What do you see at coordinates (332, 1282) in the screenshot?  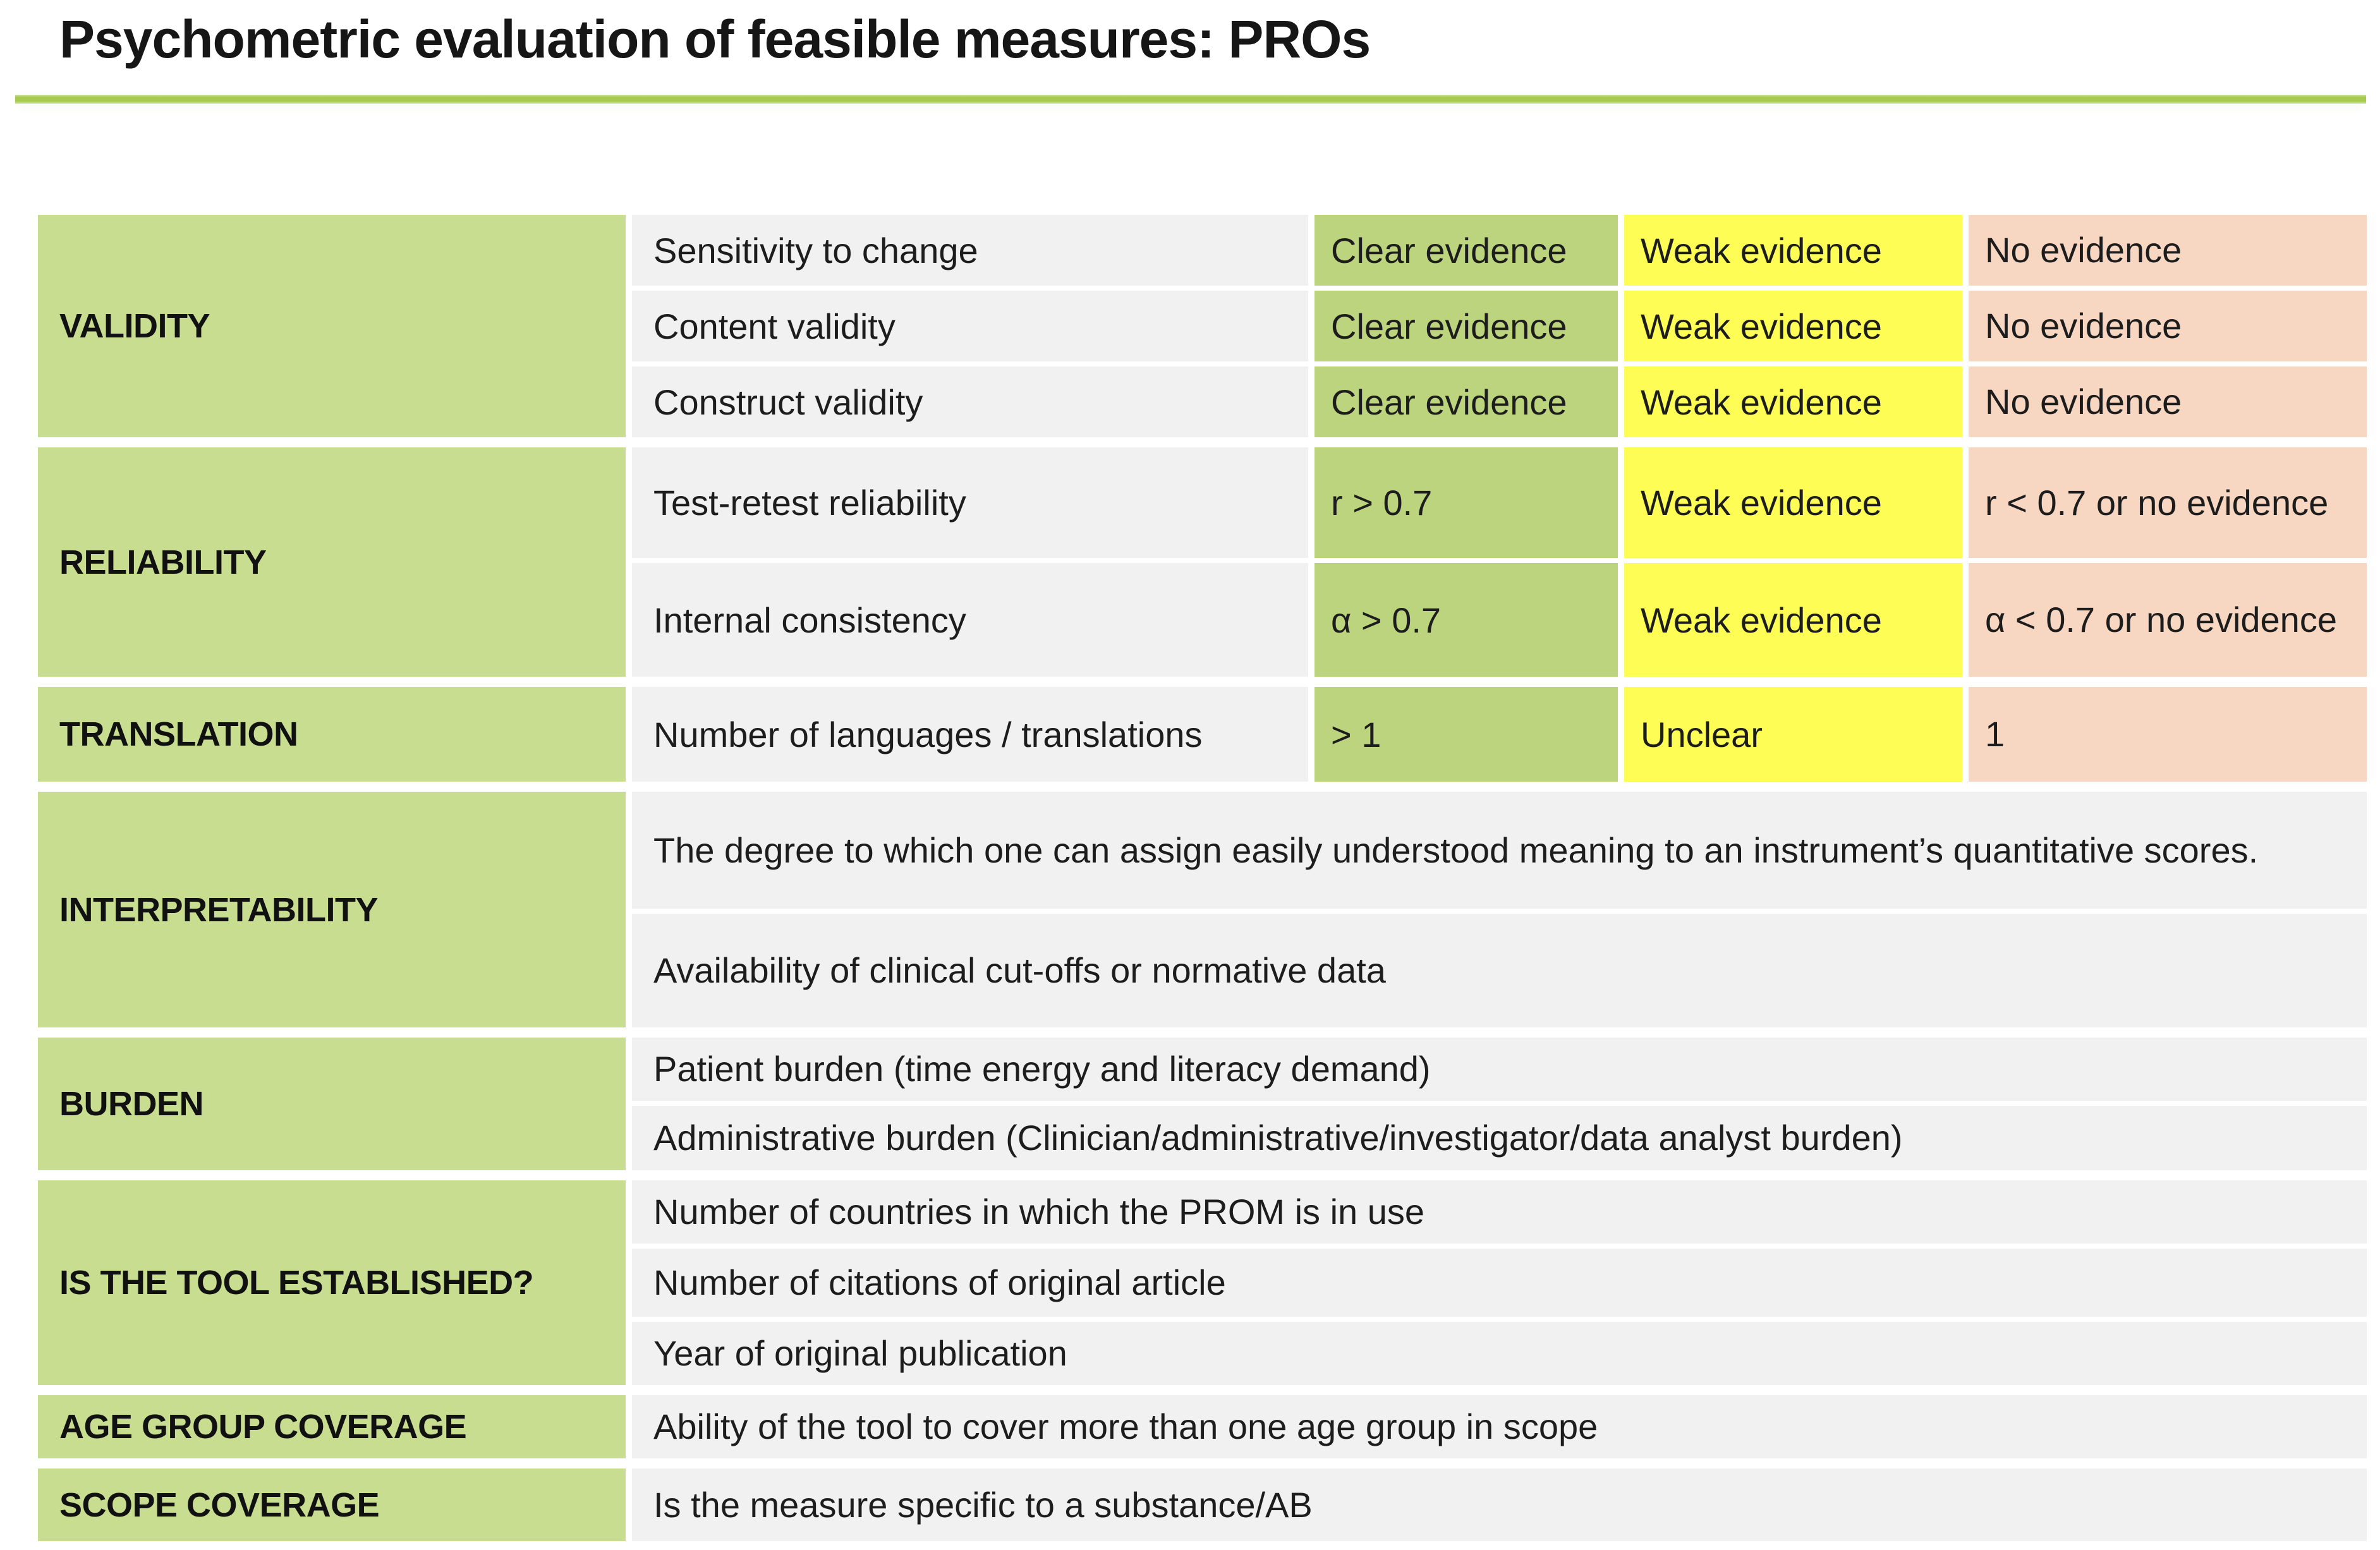 I see `section-label: IS THE TOOL ESTABLISHED?` at bounding box center [332, 1282].